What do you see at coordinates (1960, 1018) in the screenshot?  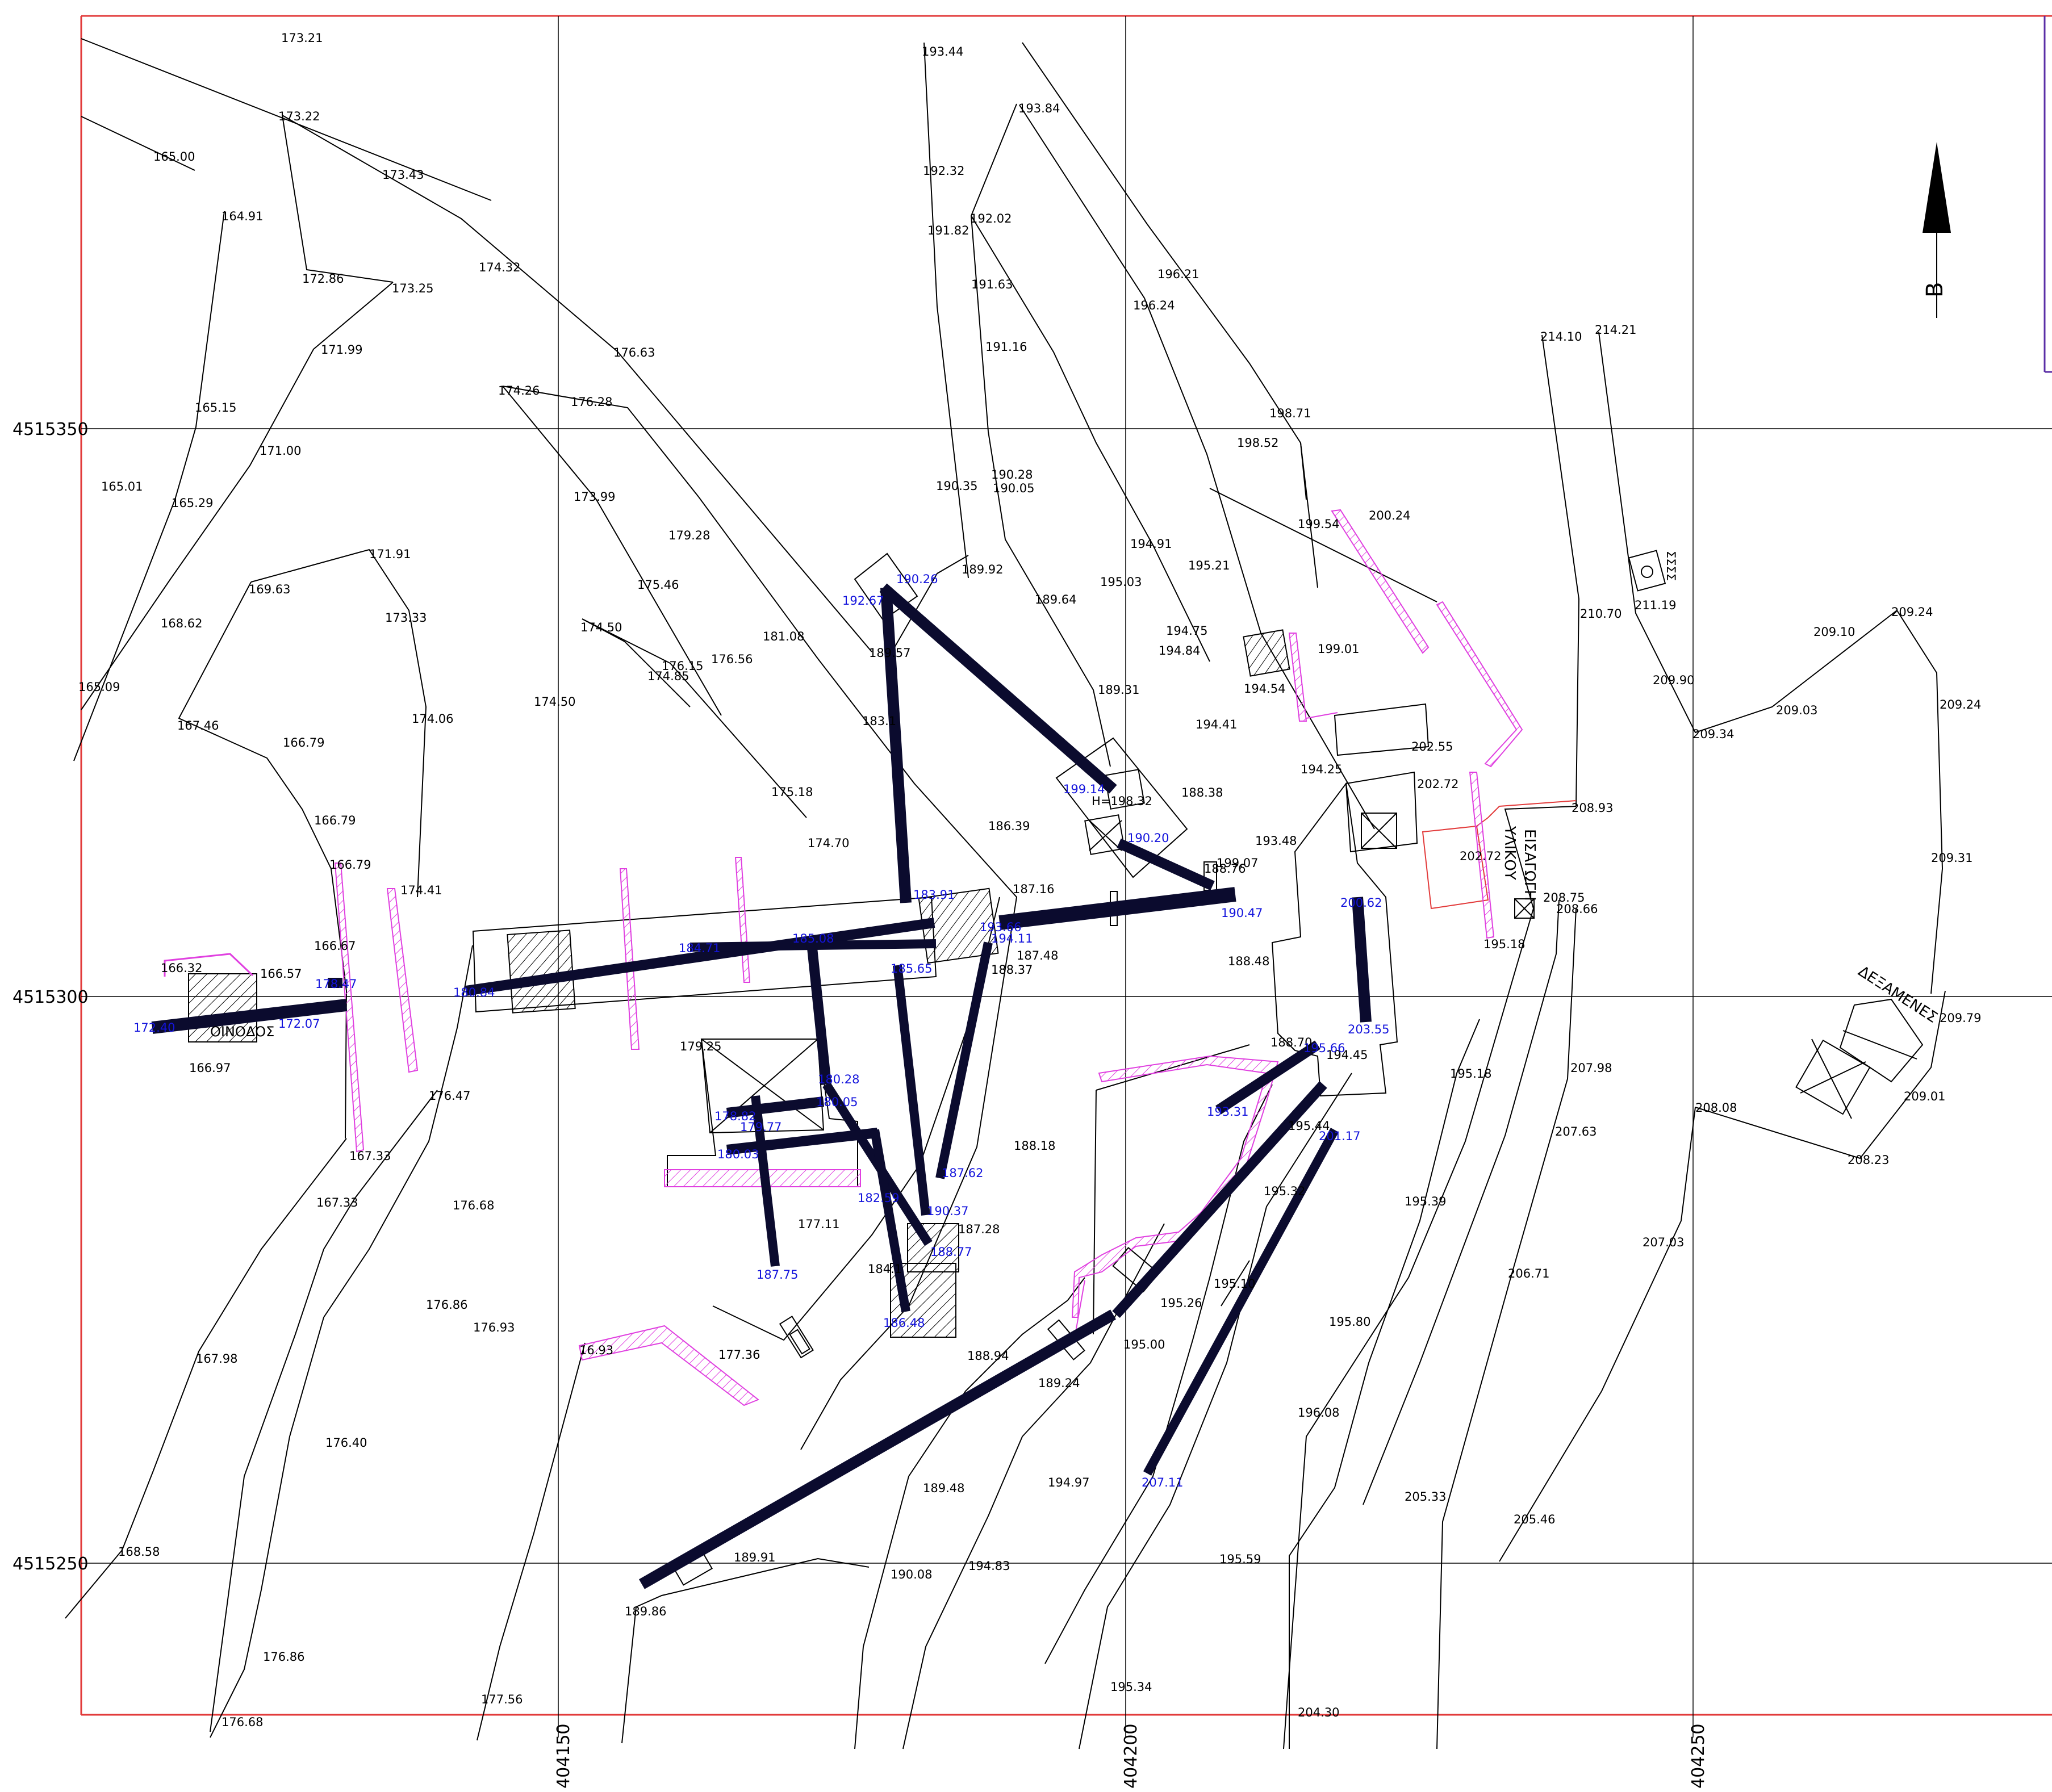 I see `spot-height: 209.79` at bounding box center [1960, 1018].